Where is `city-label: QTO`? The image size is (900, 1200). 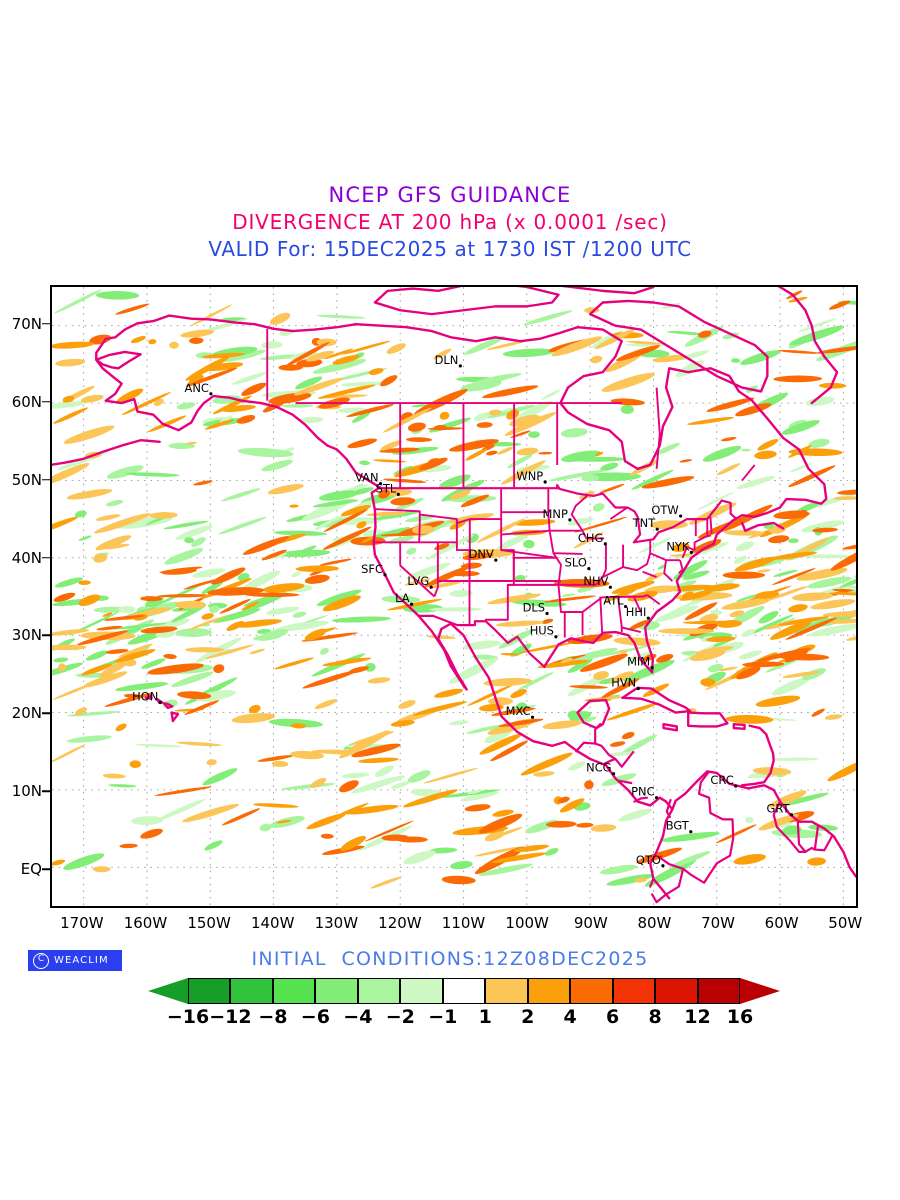
city-label: QTO is located at coordinates (648, 860).